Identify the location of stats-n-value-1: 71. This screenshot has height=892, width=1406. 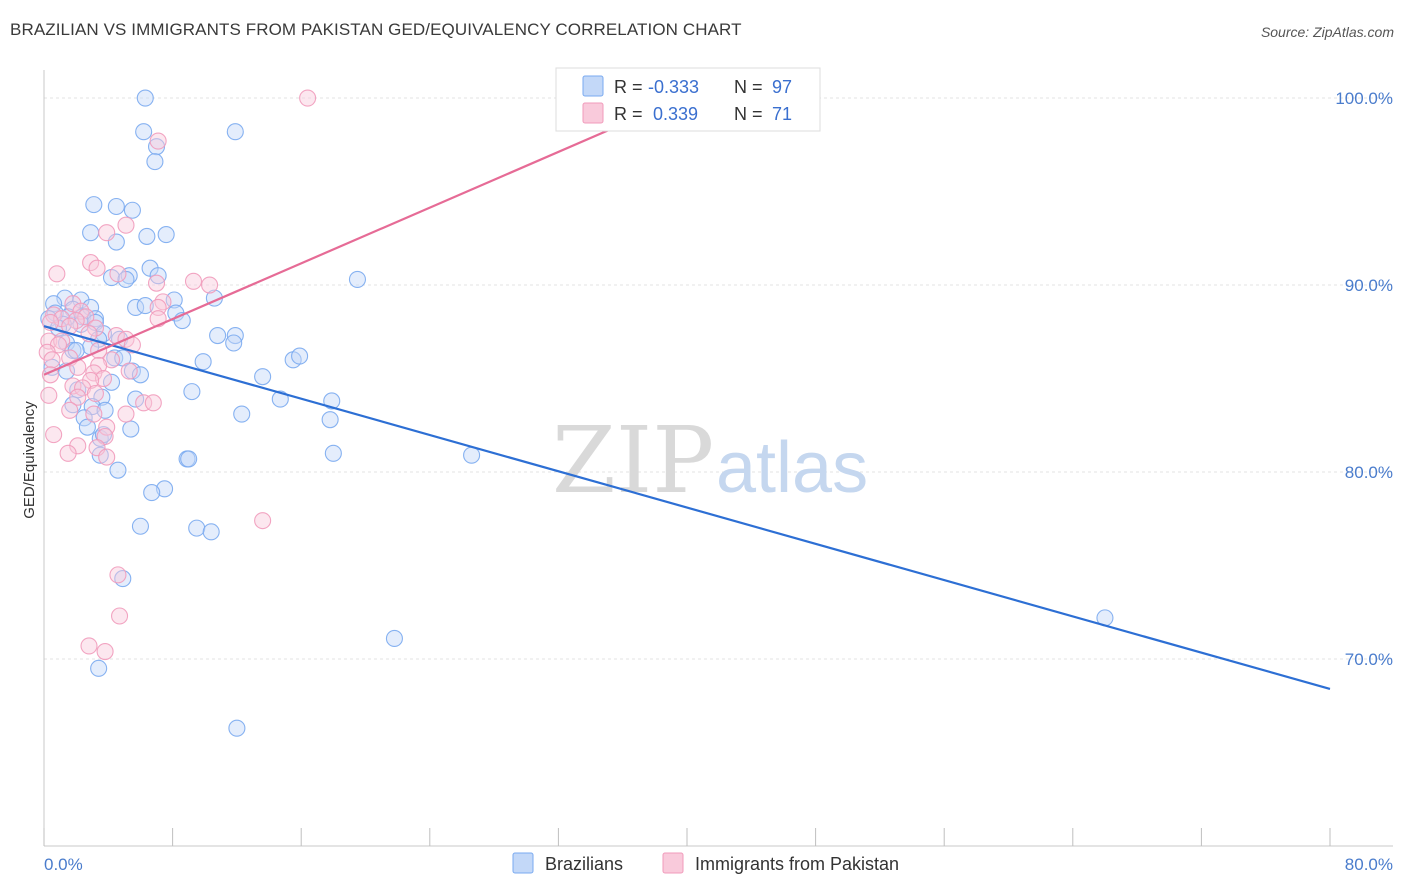
(782, 114).